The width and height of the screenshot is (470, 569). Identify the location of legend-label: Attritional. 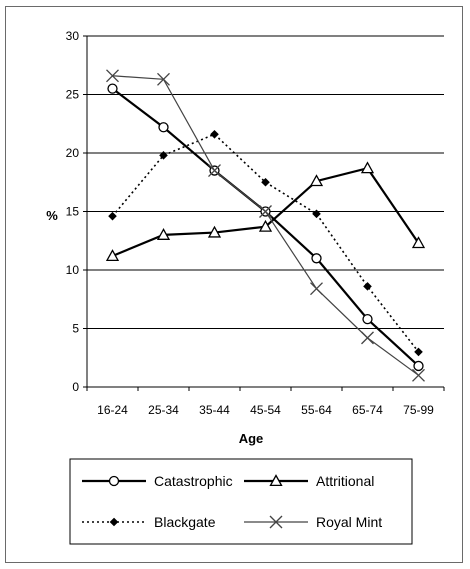
(345, 481).